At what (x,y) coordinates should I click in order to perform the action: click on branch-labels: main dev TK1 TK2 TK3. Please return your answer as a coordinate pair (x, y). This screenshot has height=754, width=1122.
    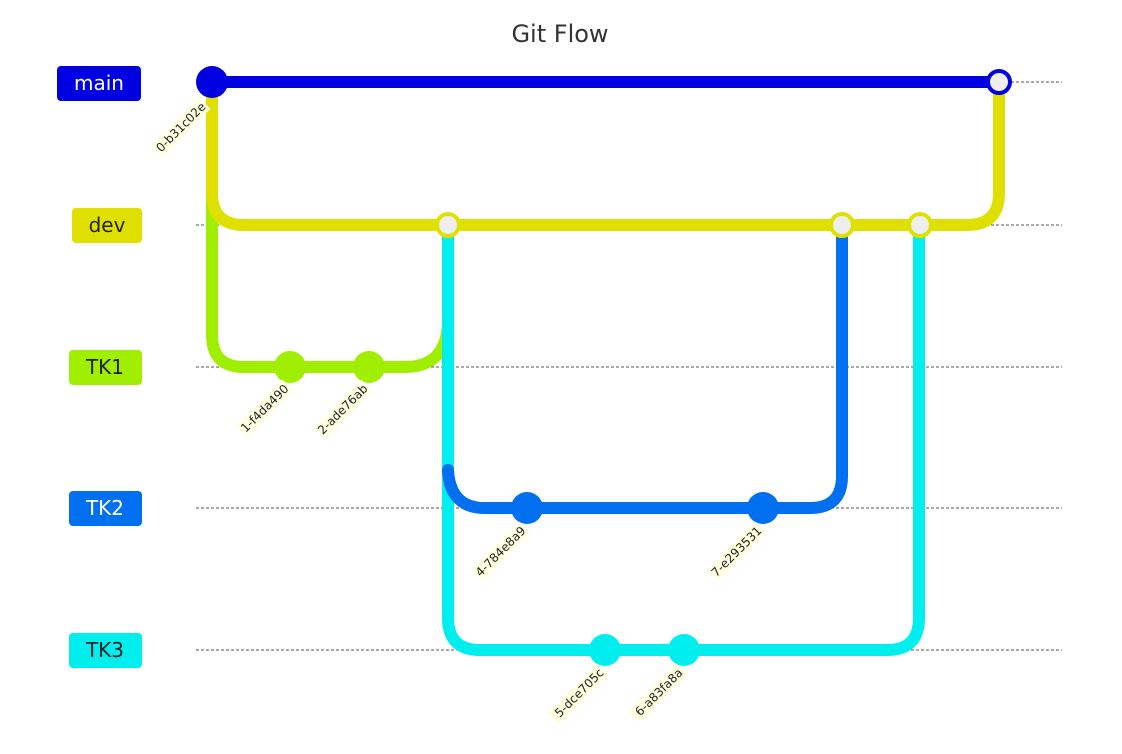
    Looking at the image, I should click on (99, 367).